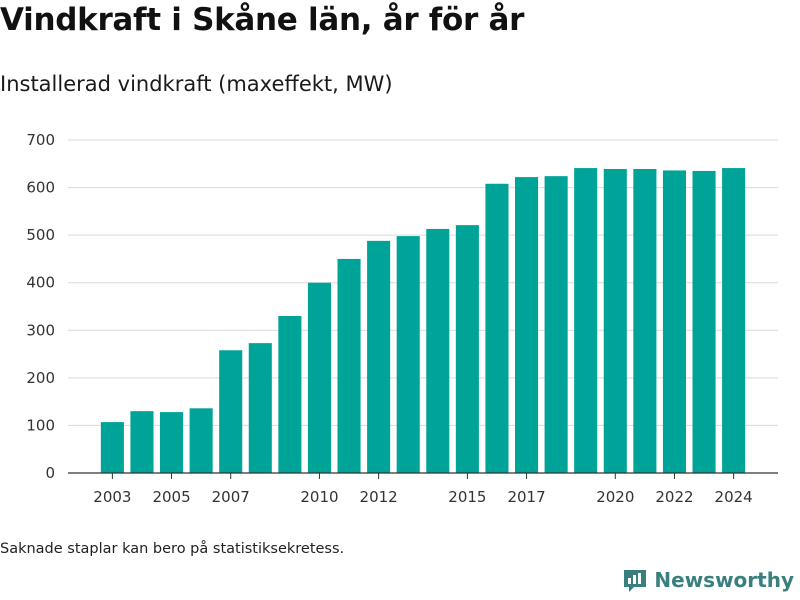  I want to click on bar-2005, so click(172, 442).